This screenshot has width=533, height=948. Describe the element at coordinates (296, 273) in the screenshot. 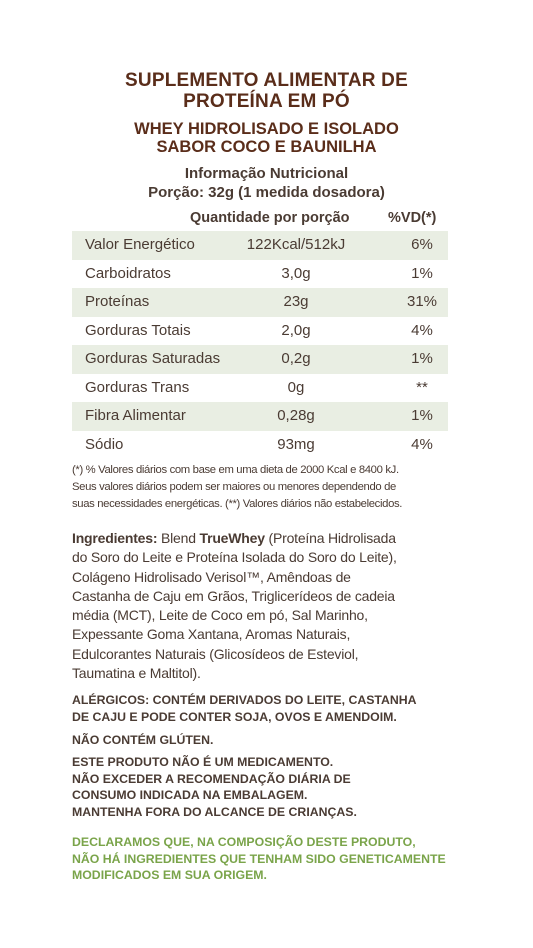

I see `nutrient-value: 3,0g` at that location.